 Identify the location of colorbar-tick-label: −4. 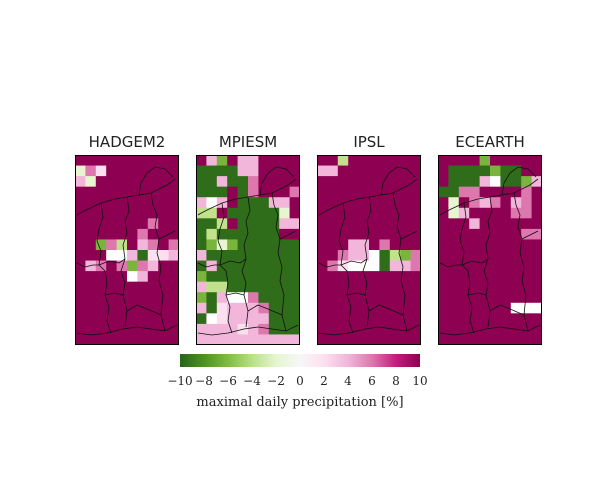
(252, 381).